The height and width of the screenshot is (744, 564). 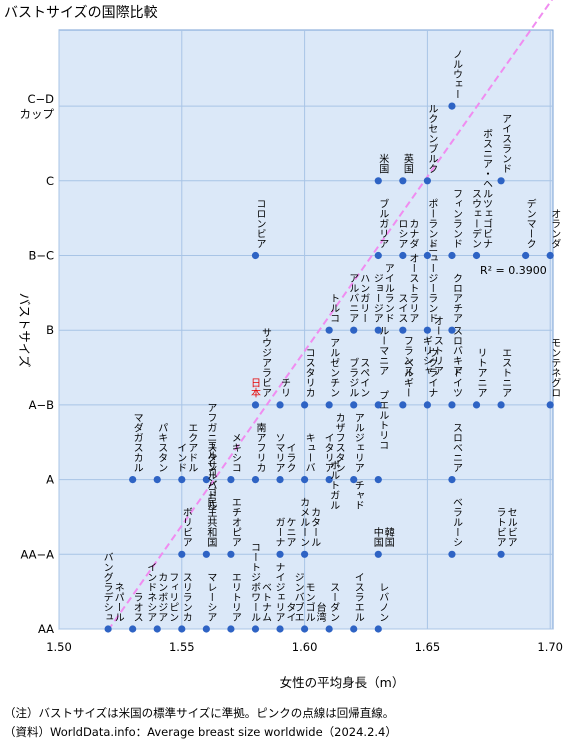 I want to click on point-label: フランス, so click(x=406, y=355).